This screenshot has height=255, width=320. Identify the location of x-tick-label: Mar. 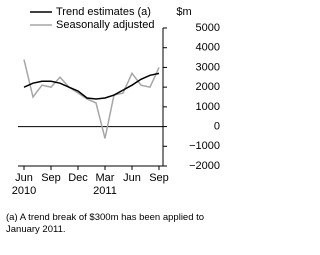
(105, 178).